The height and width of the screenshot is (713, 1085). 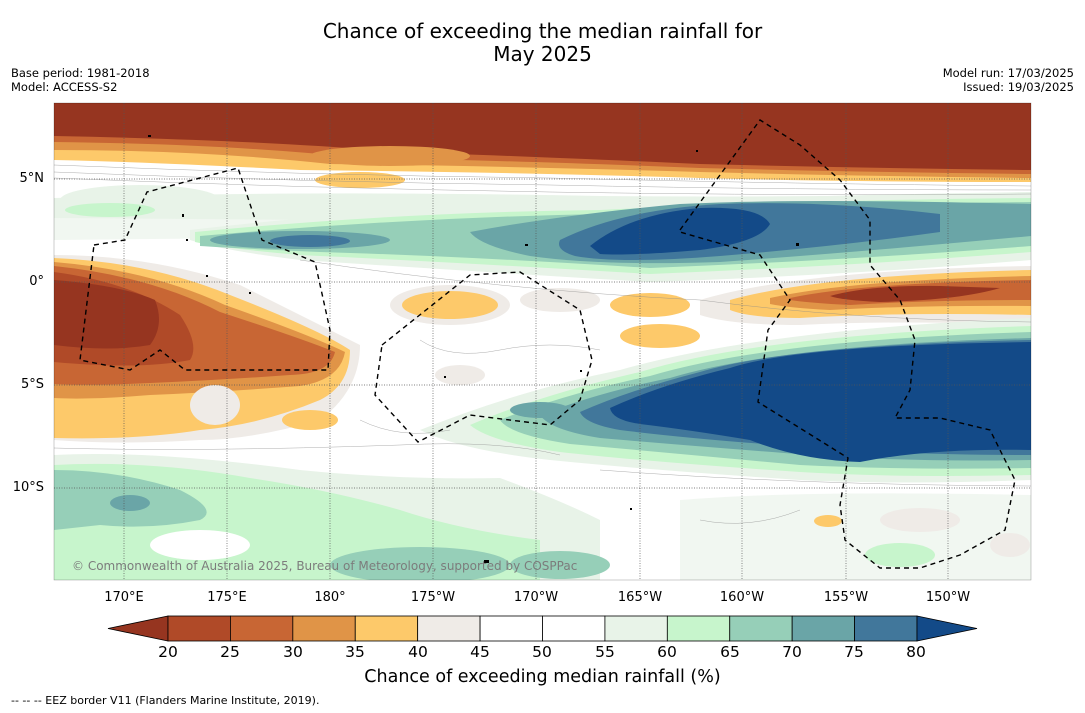 What do you see at coordinates (32, 178) in the screenshot?
I see `lat-label-5n: 5°N` at bounding box center [32, 178].